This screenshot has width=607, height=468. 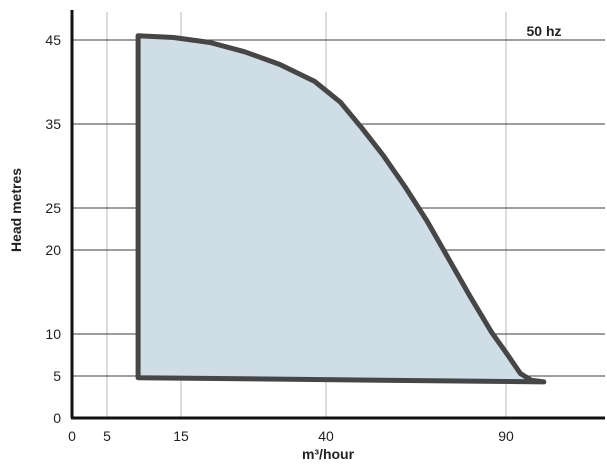 What do you see at coordinates (53, 124) in the screenshot?
I see `y-tick-label: 35` at bounding box center [53, 124].